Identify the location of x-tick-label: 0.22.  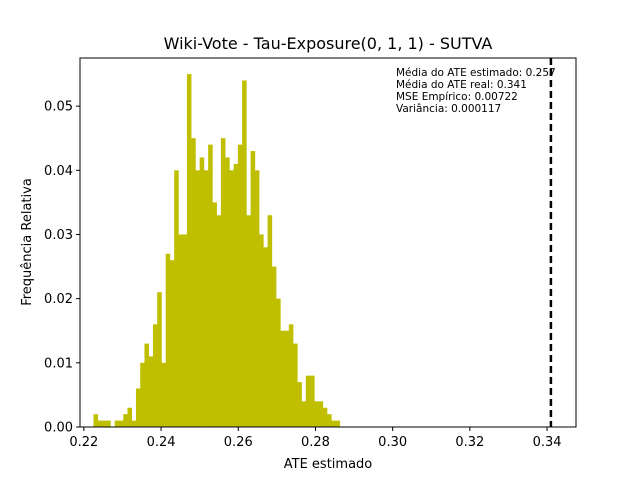
(83, 442).